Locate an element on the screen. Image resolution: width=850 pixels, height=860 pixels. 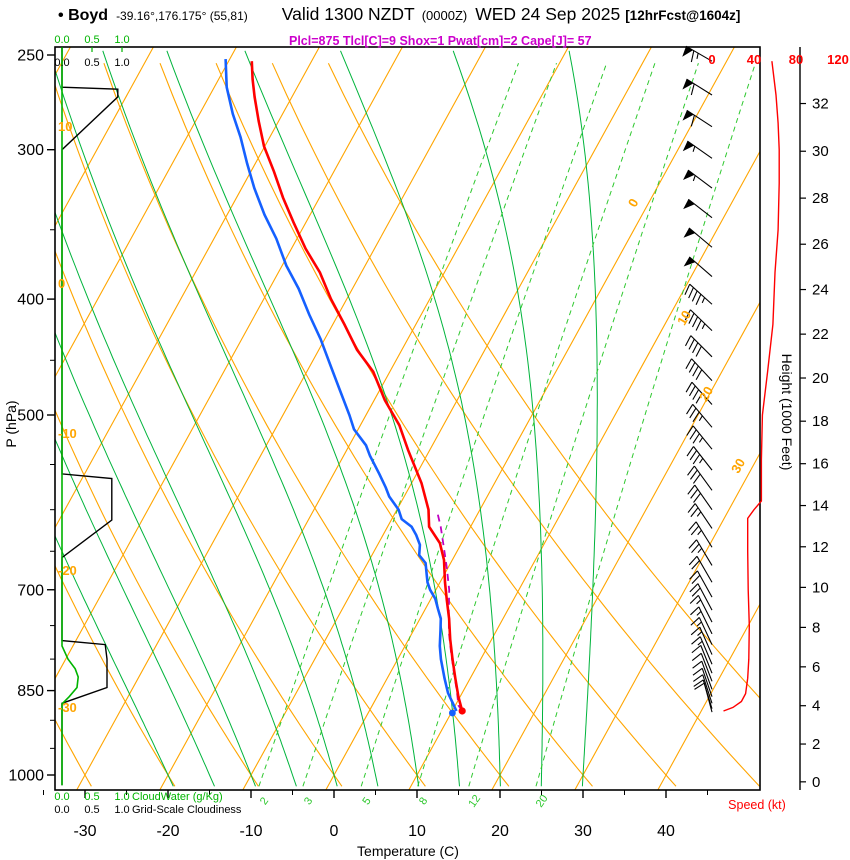
height-tick-label: 12 is located at coordinates (820, 547).